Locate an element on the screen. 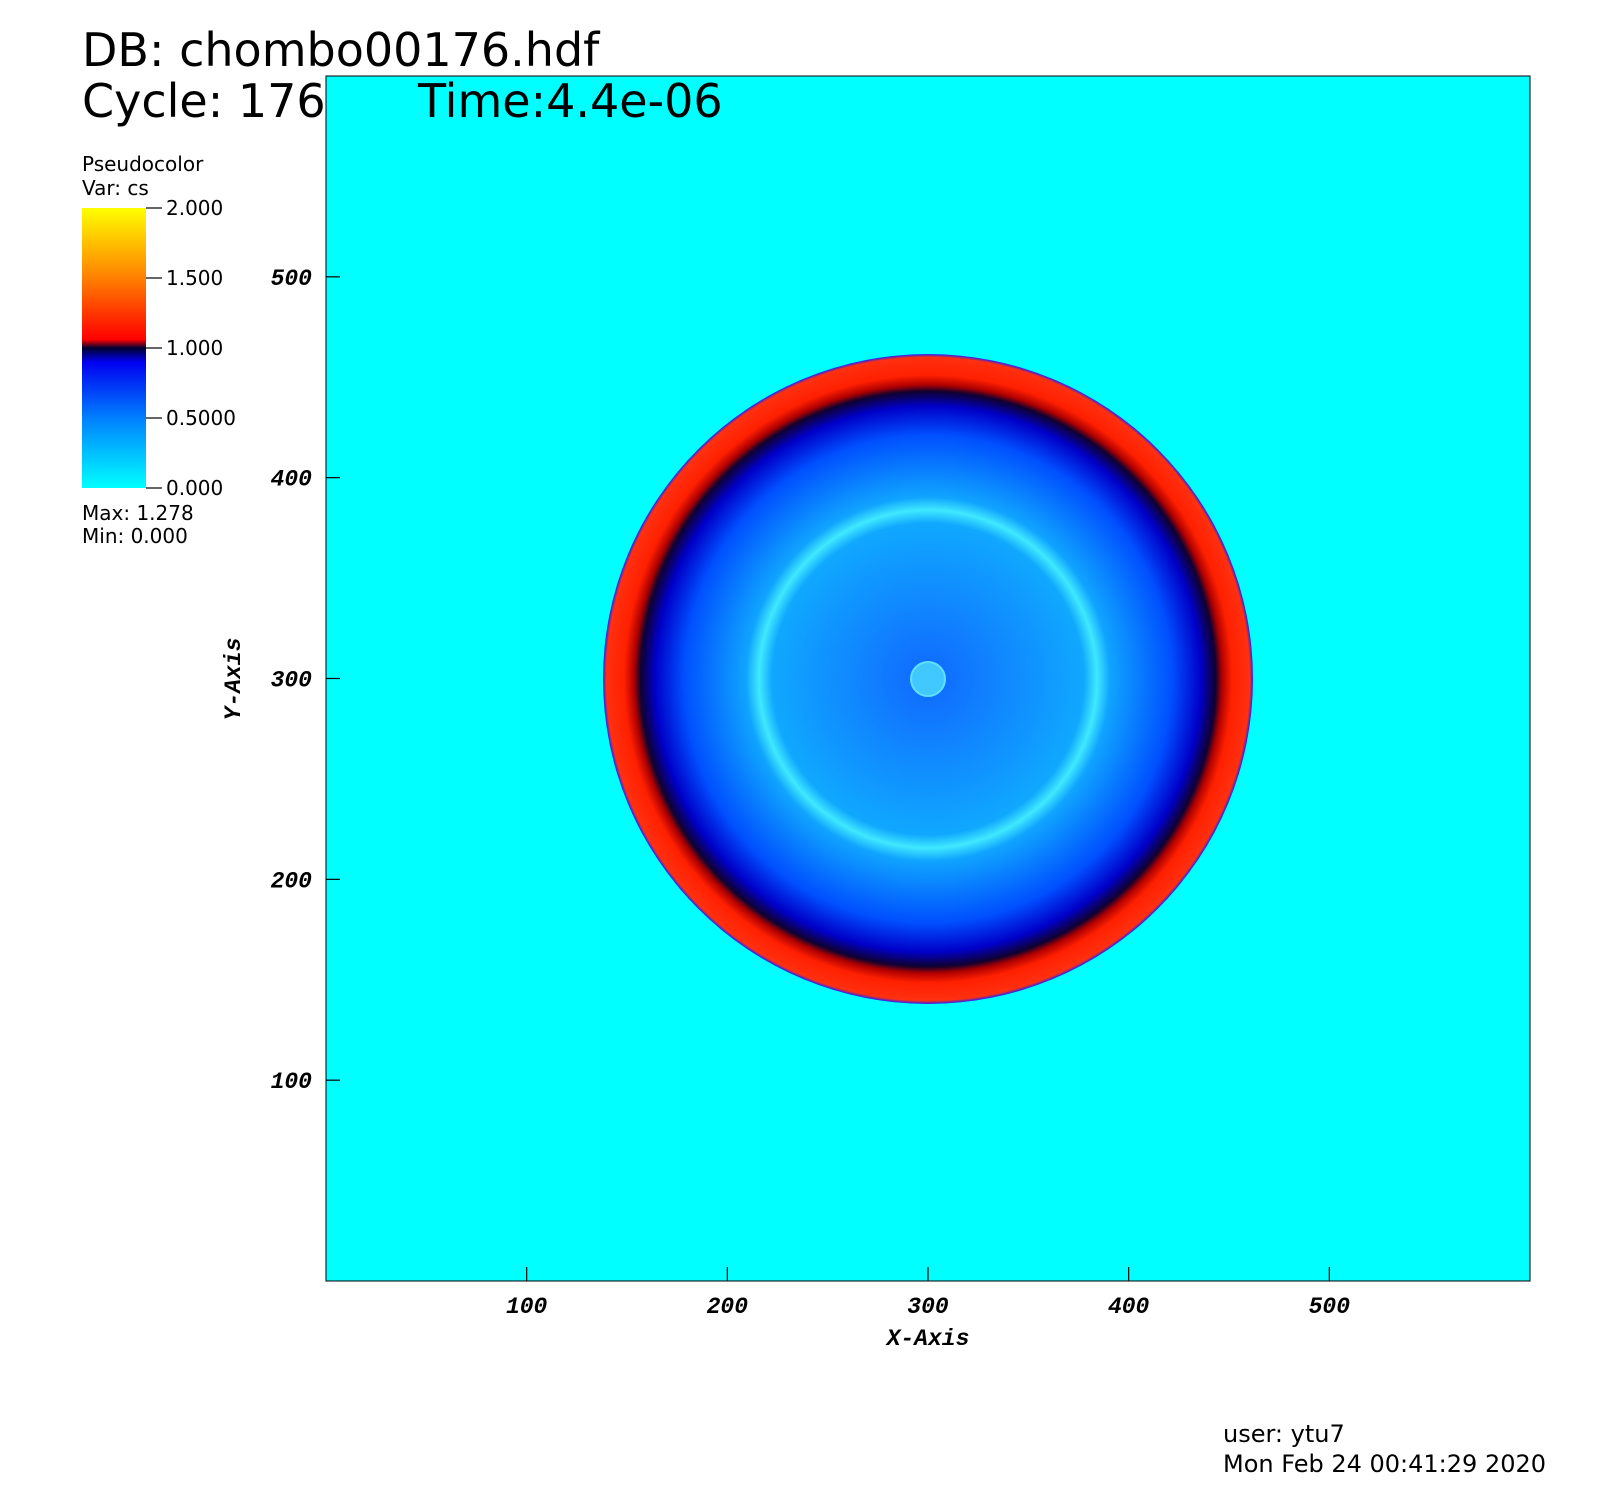 The image size is (1612, 1492). y-tick-label: 200 is located at coordinates (292, 881).